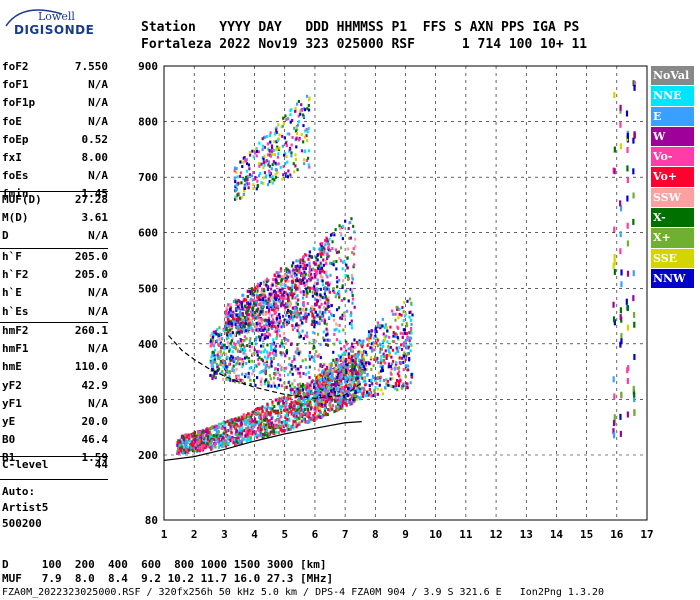  What do you see at coordinates (98, 293) in the screenshot?
I see `param-value: N/A` at bounding box center [98, 293].